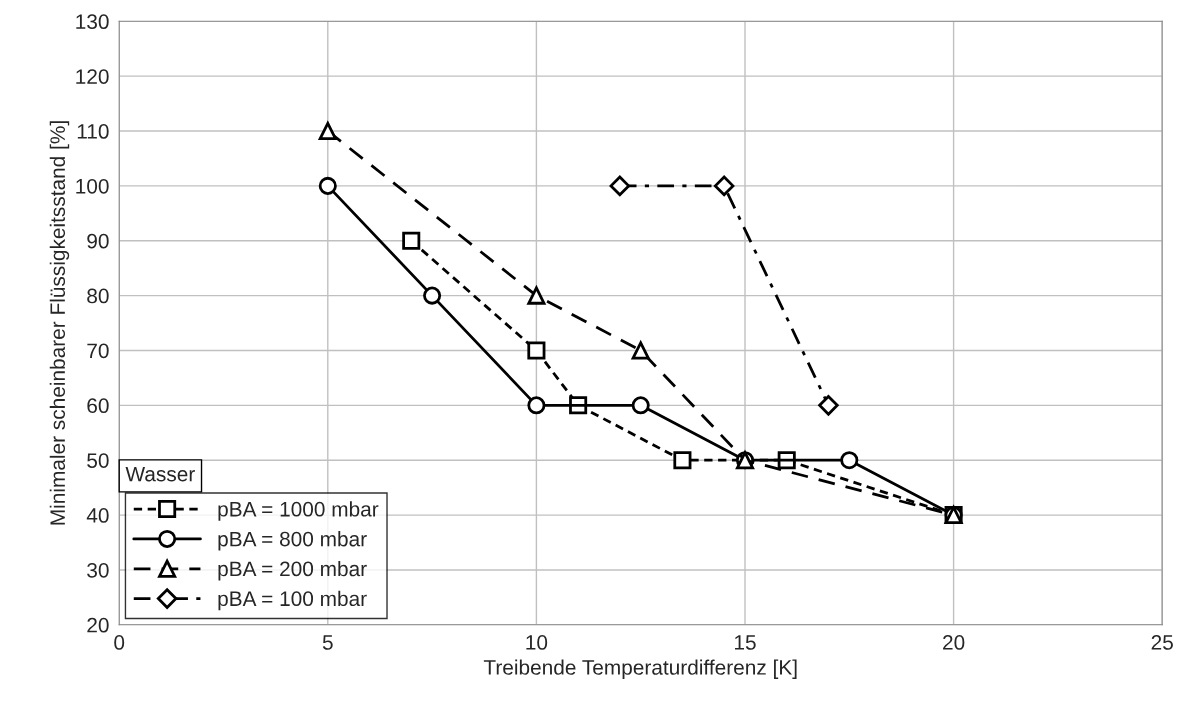 Image resolution: width=1192 pixels, height=710 pixels. I want to click on x-tick-label: 0, so click(119, 642).